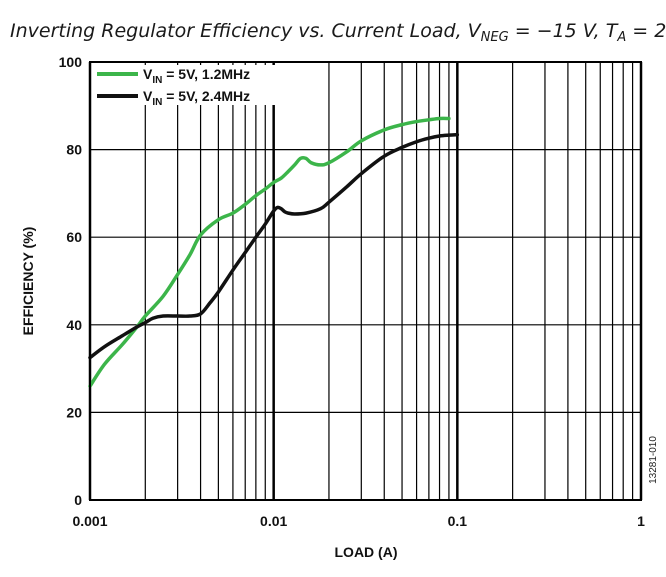 This screenshot has width=666, height=577. What do you see at coordinates (74, 325) in the screenshot?
I see `y-tick-label: 40` at bounding box center [74, 325].